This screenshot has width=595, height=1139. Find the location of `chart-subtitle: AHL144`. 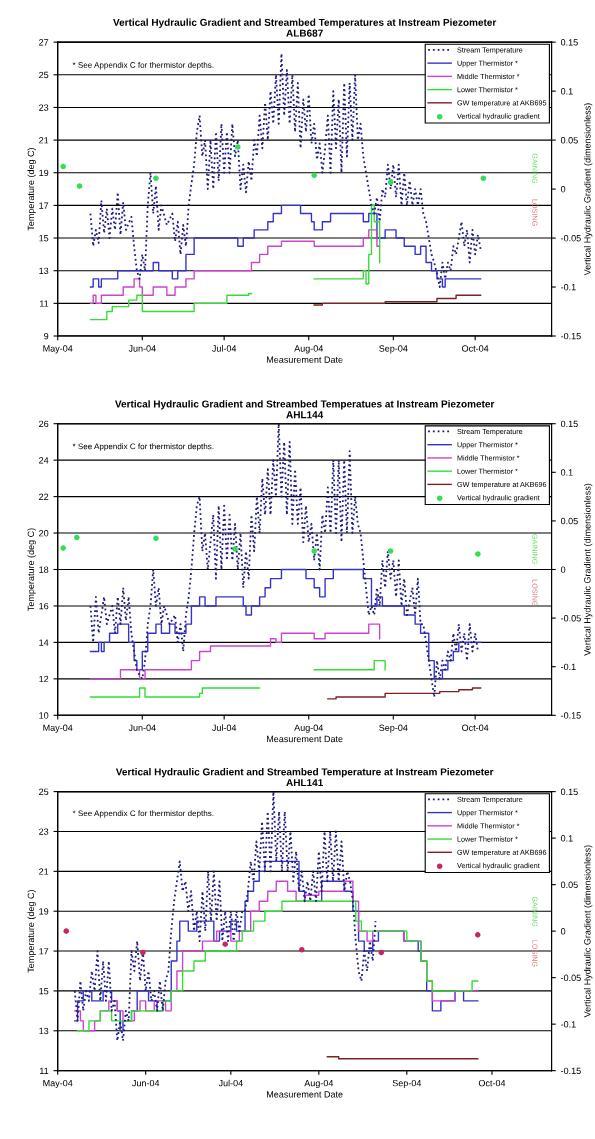

chart-subtitle: AHL144 is located at coordinates (305, 415).